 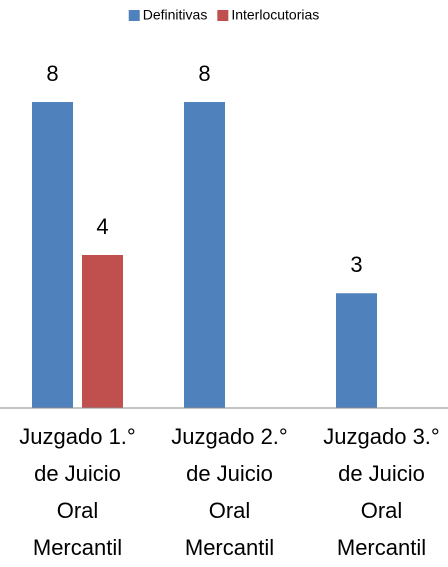 What do you see at coordinates (77, 492) in the screenshot?
I see `x-tick-label: Juzgado 1.° de Juicio Oral Mercantil` at bounding box center [77, 492].